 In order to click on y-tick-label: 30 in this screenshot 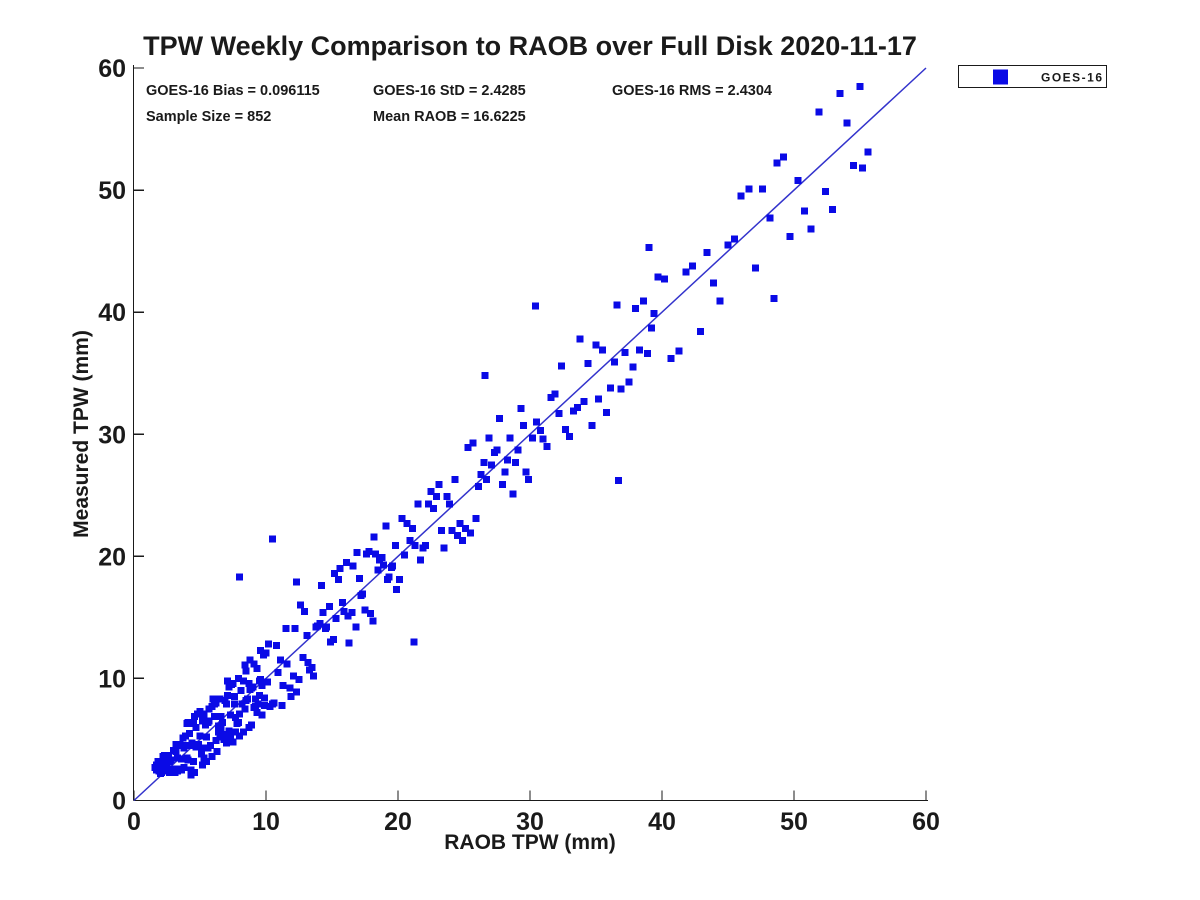, I will do `click(112, 435)`.